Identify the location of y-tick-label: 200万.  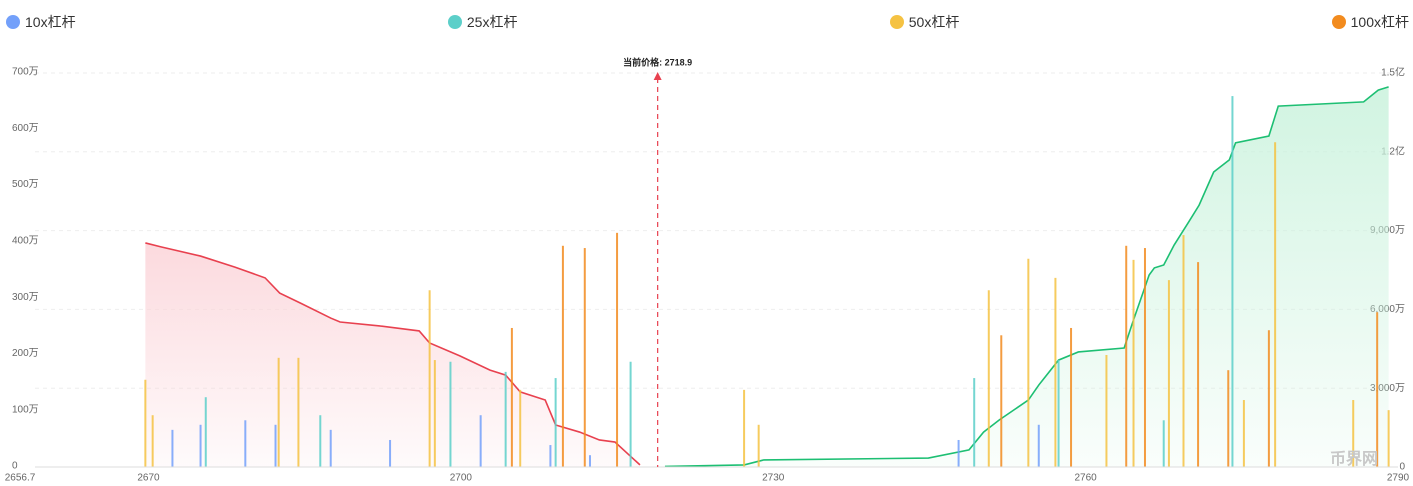
(25, 353).